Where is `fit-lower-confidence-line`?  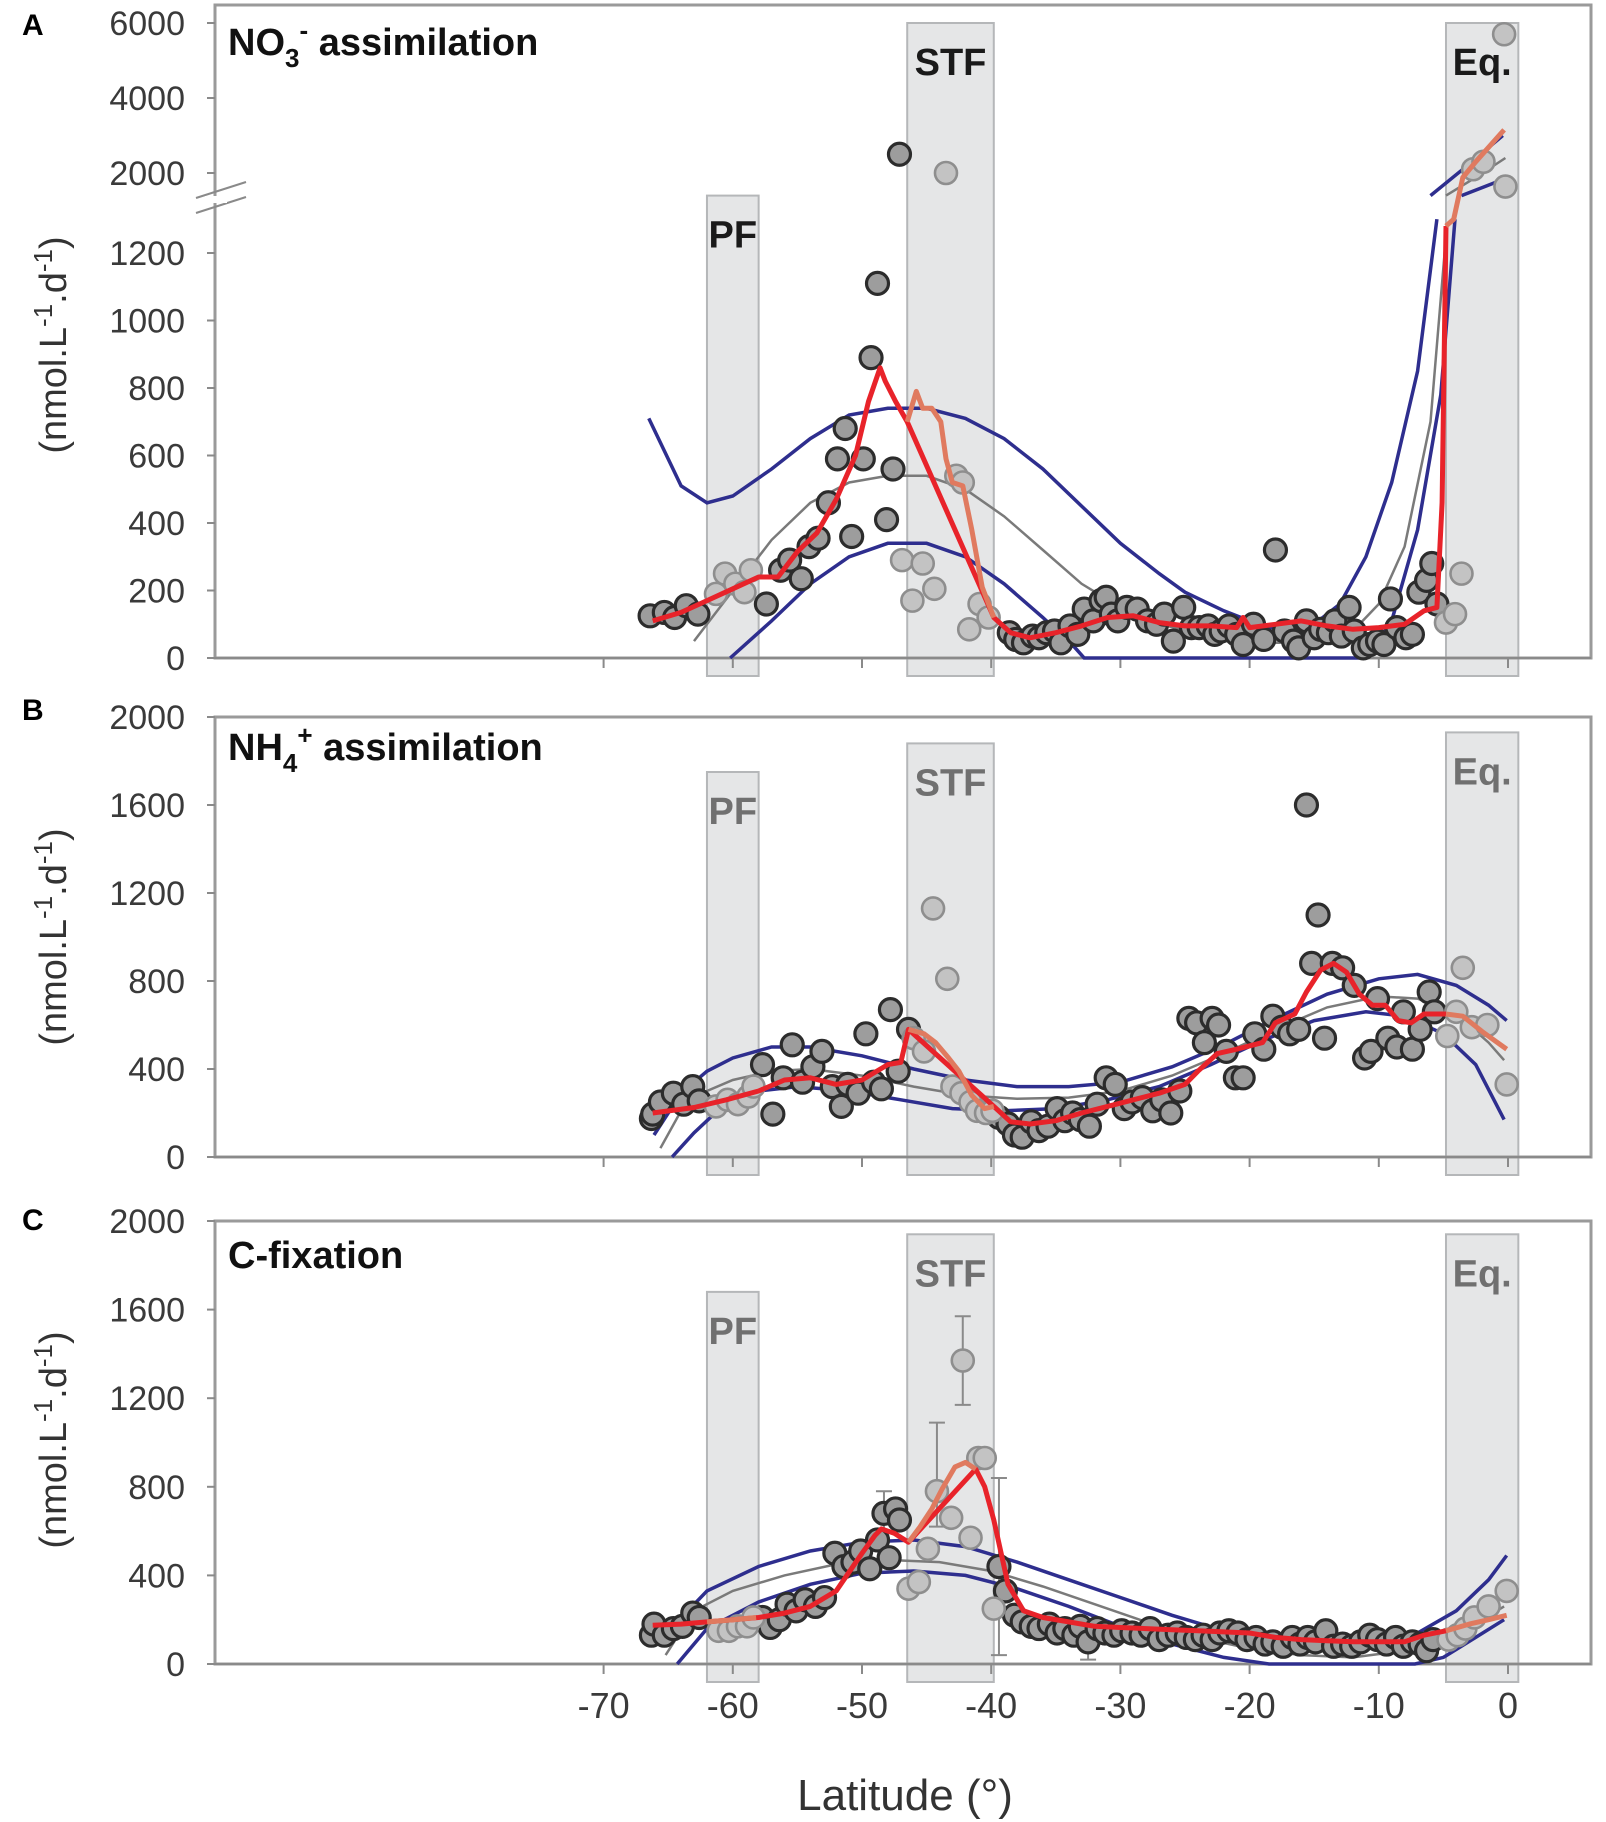 fit-lower-confidence-line is located at coordinates (1093, 439).